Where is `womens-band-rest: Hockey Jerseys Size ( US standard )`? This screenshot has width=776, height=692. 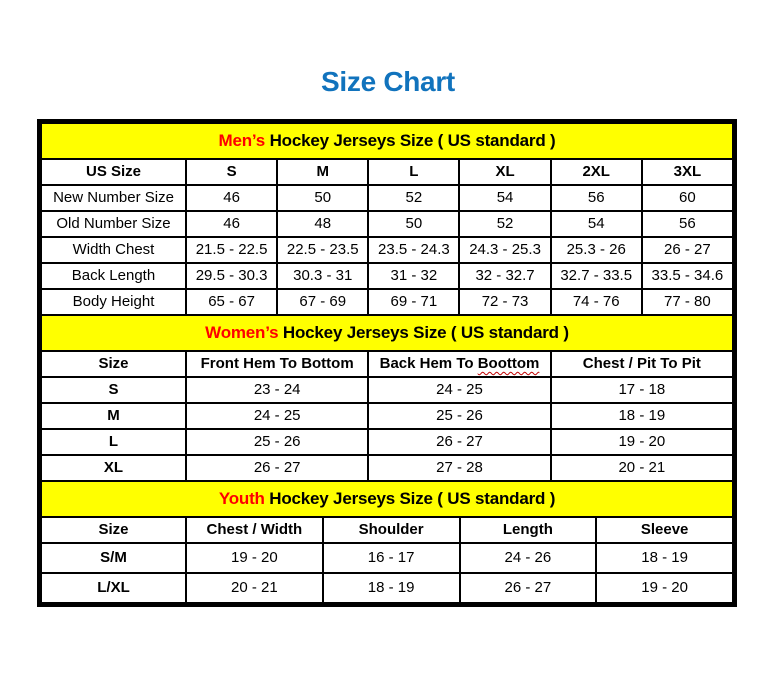
womens-band-rest: Hockey Jerseys Size ( US standard ) is located at coordinates (423, 332).